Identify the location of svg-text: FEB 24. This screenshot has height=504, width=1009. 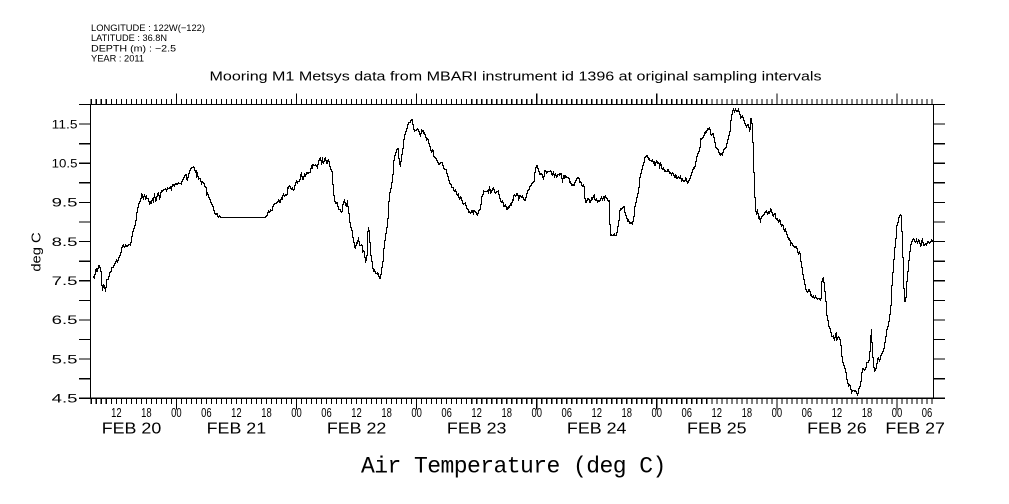
(597, 429).